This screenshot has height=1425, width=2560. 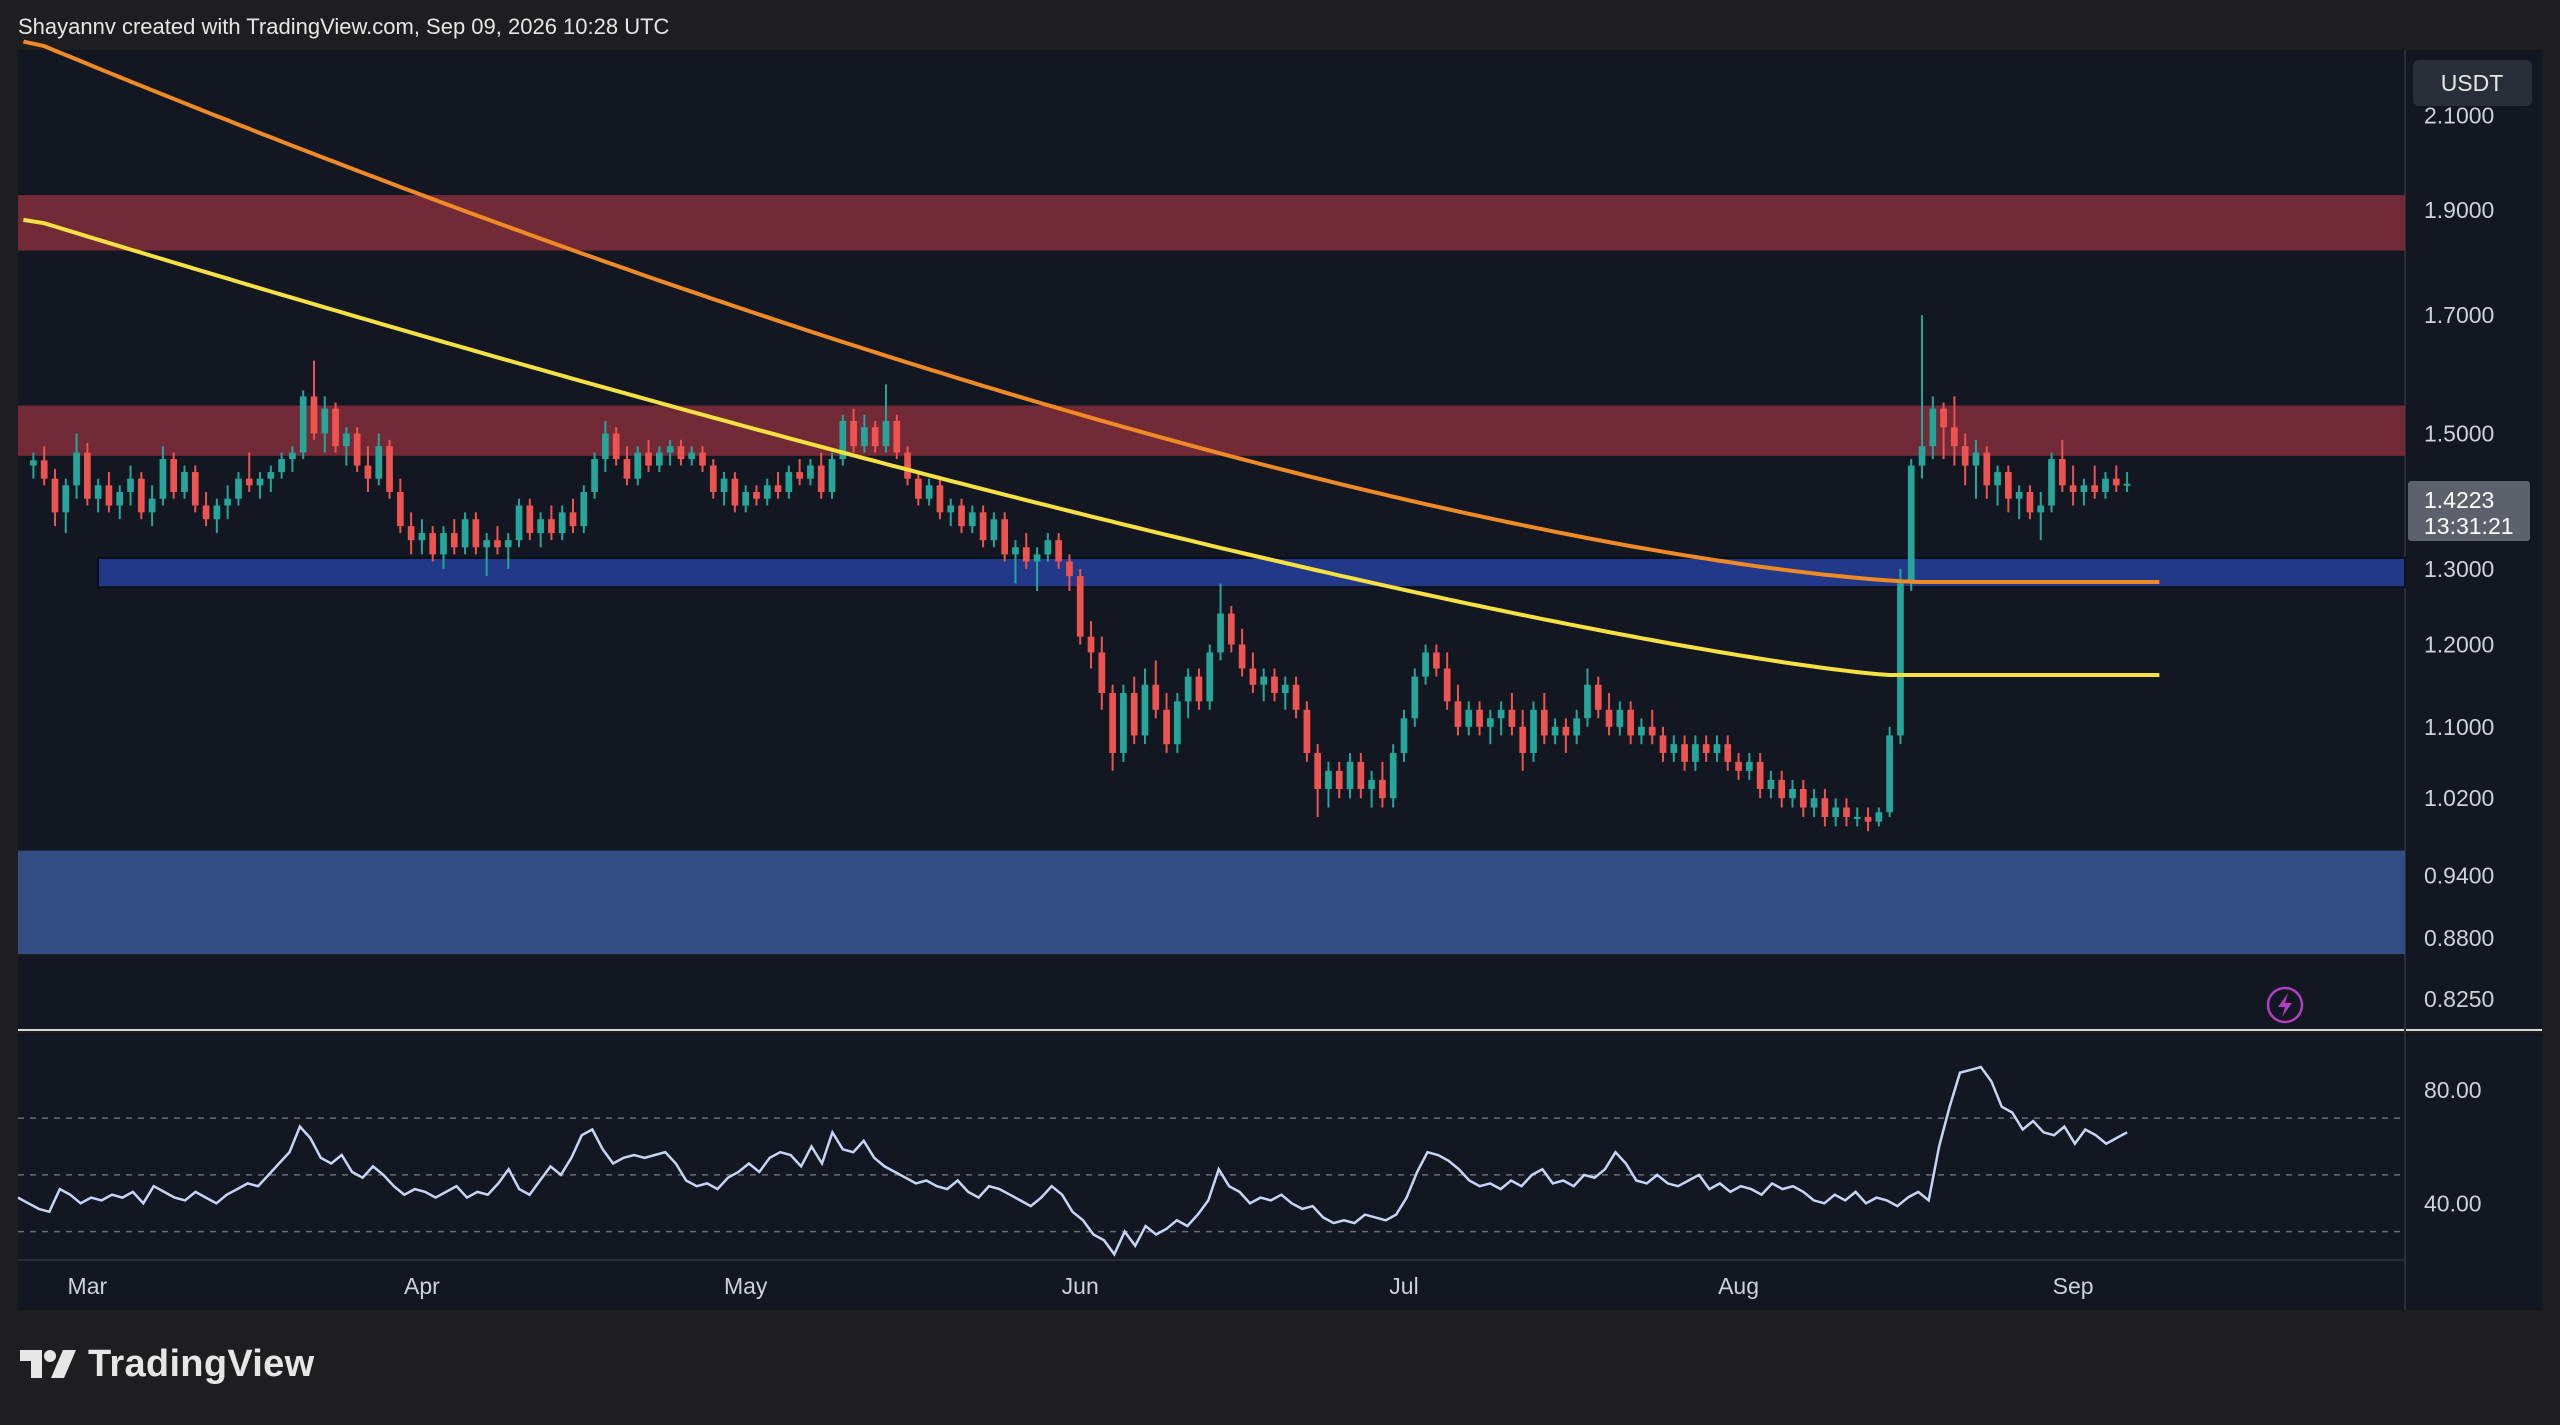 I want to click on currency-badge, so click(x=2472, y=83).